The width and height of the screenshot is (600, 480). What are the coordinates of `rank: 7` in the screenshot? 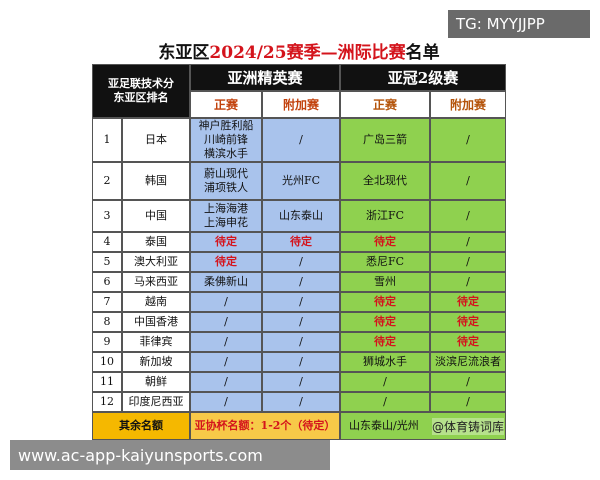 It's located at (107, 301).